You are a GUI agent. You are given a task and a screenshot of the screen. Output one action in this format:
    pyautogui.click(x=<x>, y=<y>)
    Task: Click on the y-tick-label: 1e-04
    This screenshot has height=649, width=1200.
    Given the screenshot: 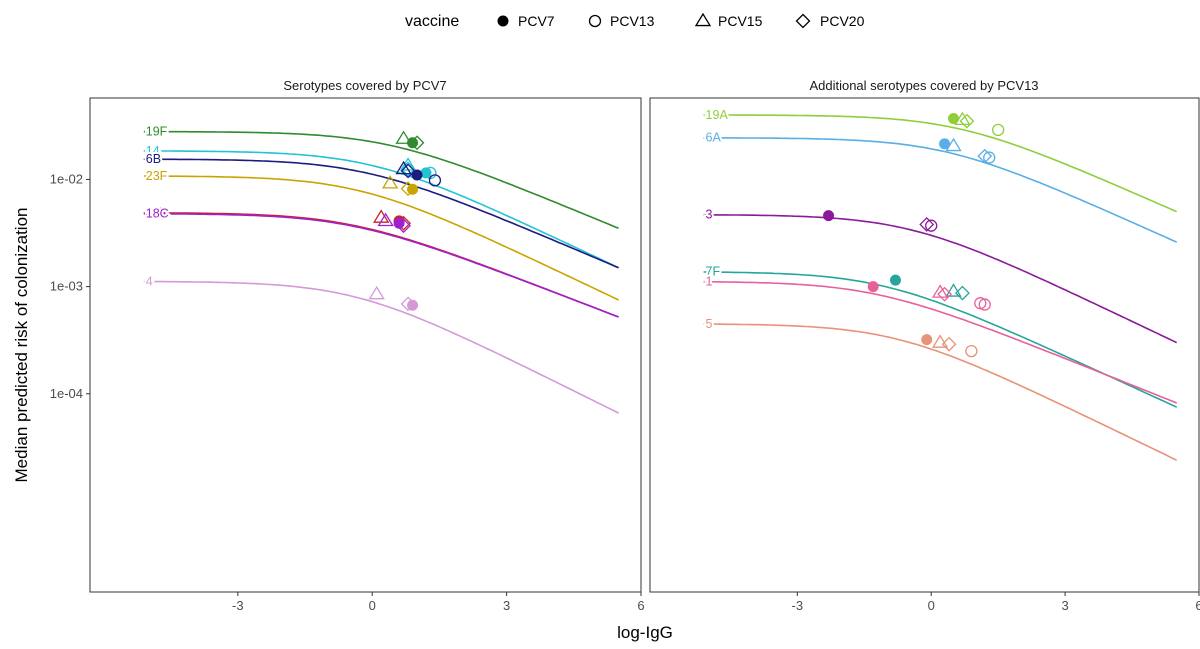 What is the action you would take?
    pyautogui.click(x=66, y=393)
    